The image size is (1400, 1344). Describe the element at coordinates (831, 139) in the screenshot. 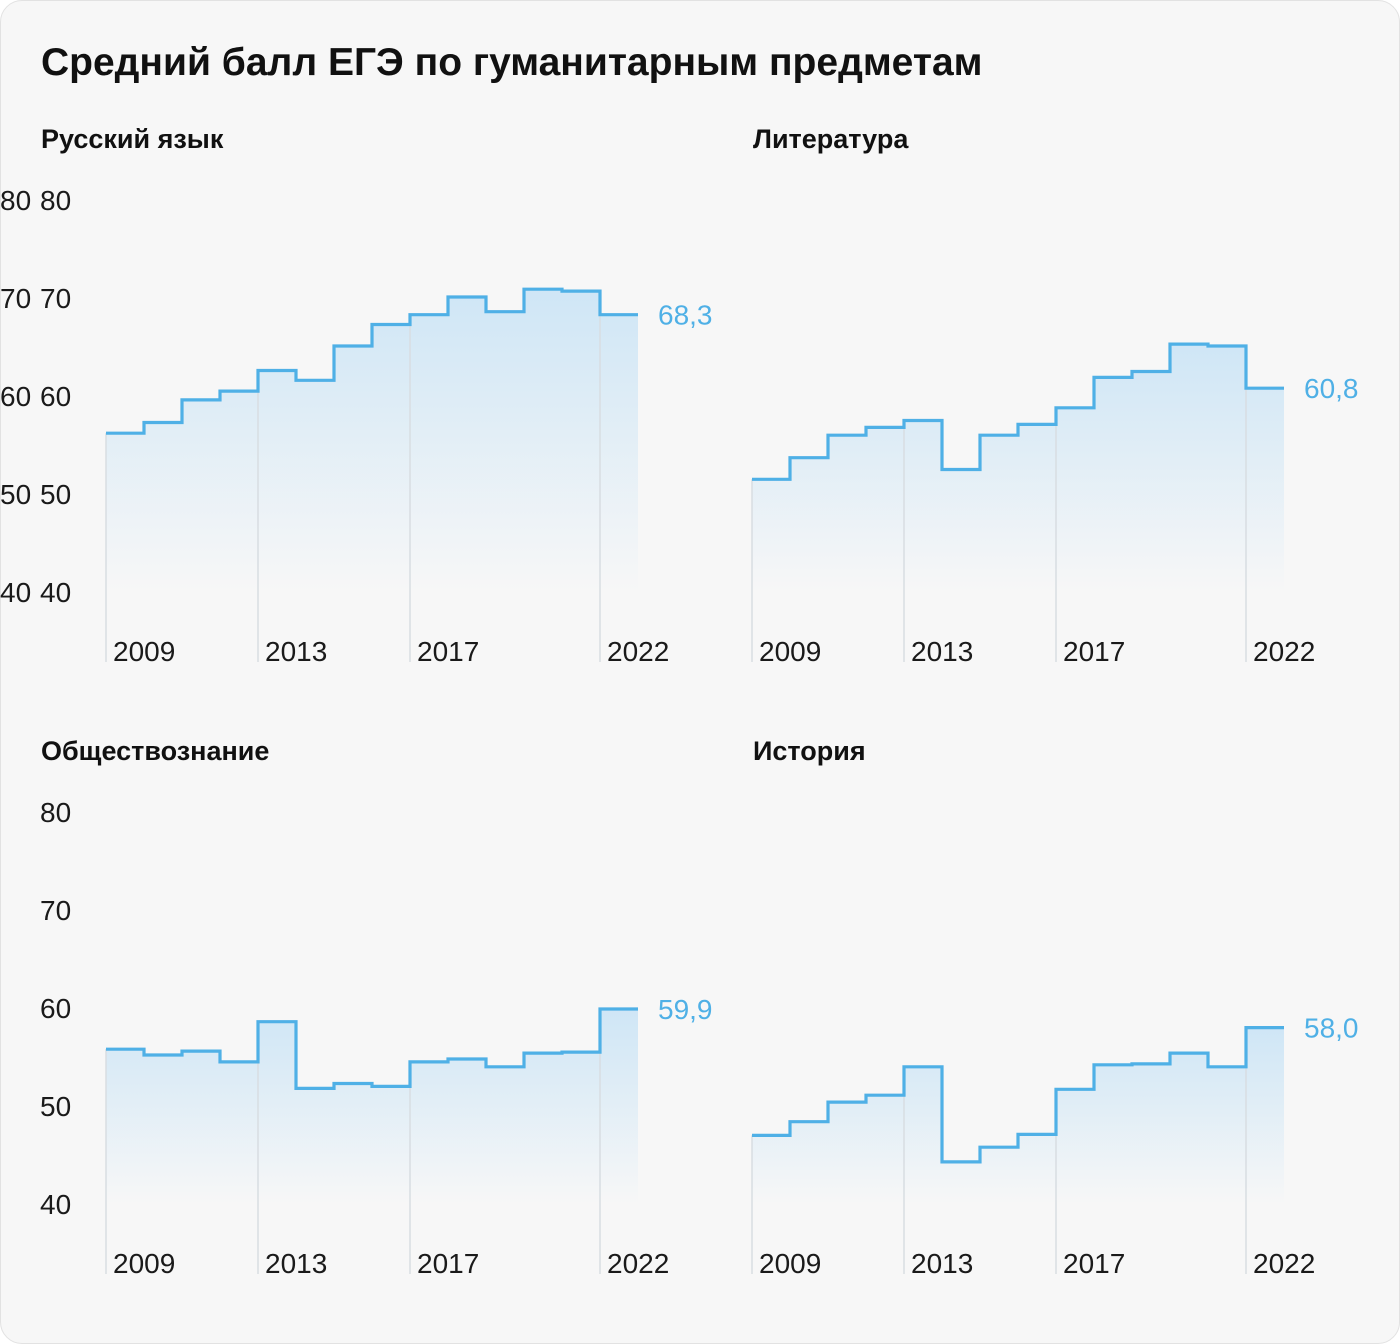

I see `panel-title-literature: Литература` at that location.